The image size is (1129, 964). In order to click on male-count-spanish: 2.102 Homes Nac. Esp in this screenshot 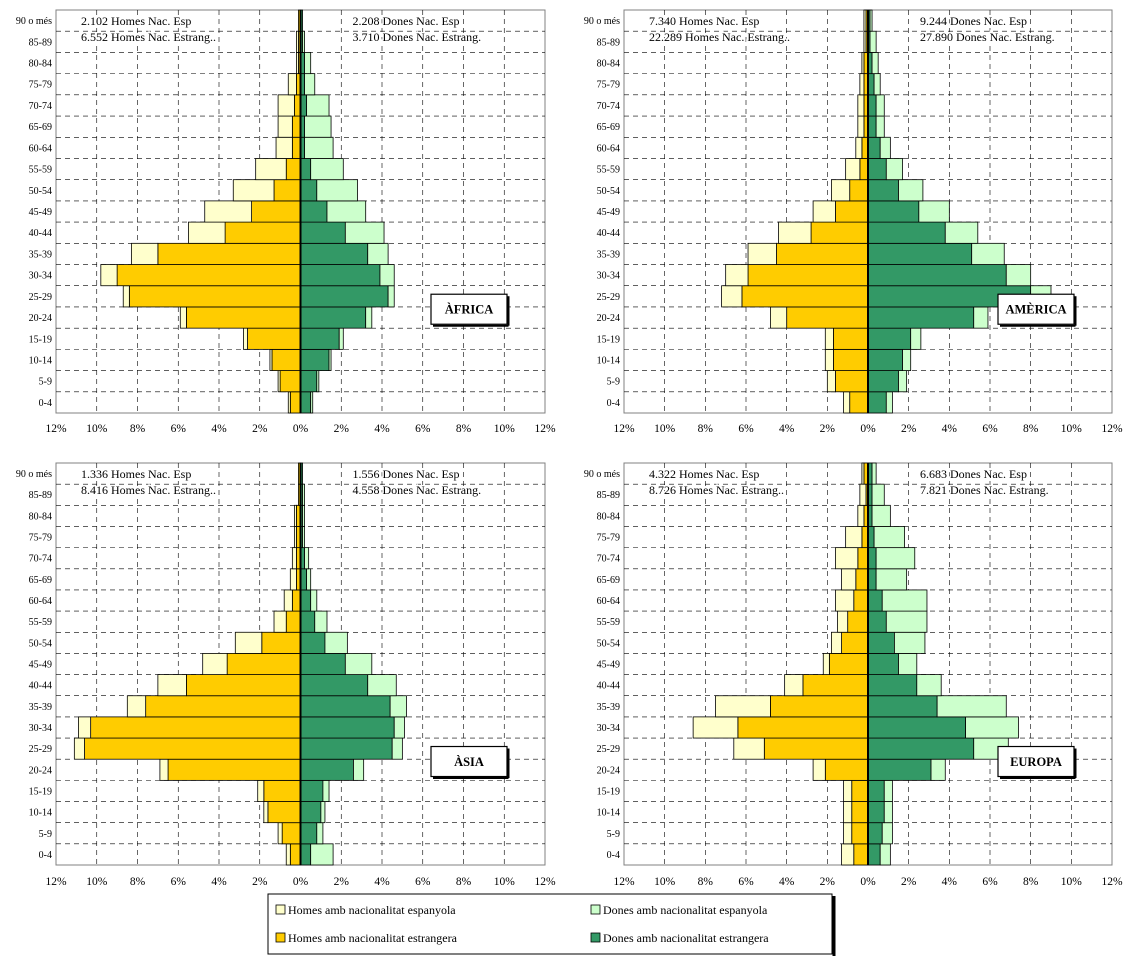, I will do `click(136, 21)`.